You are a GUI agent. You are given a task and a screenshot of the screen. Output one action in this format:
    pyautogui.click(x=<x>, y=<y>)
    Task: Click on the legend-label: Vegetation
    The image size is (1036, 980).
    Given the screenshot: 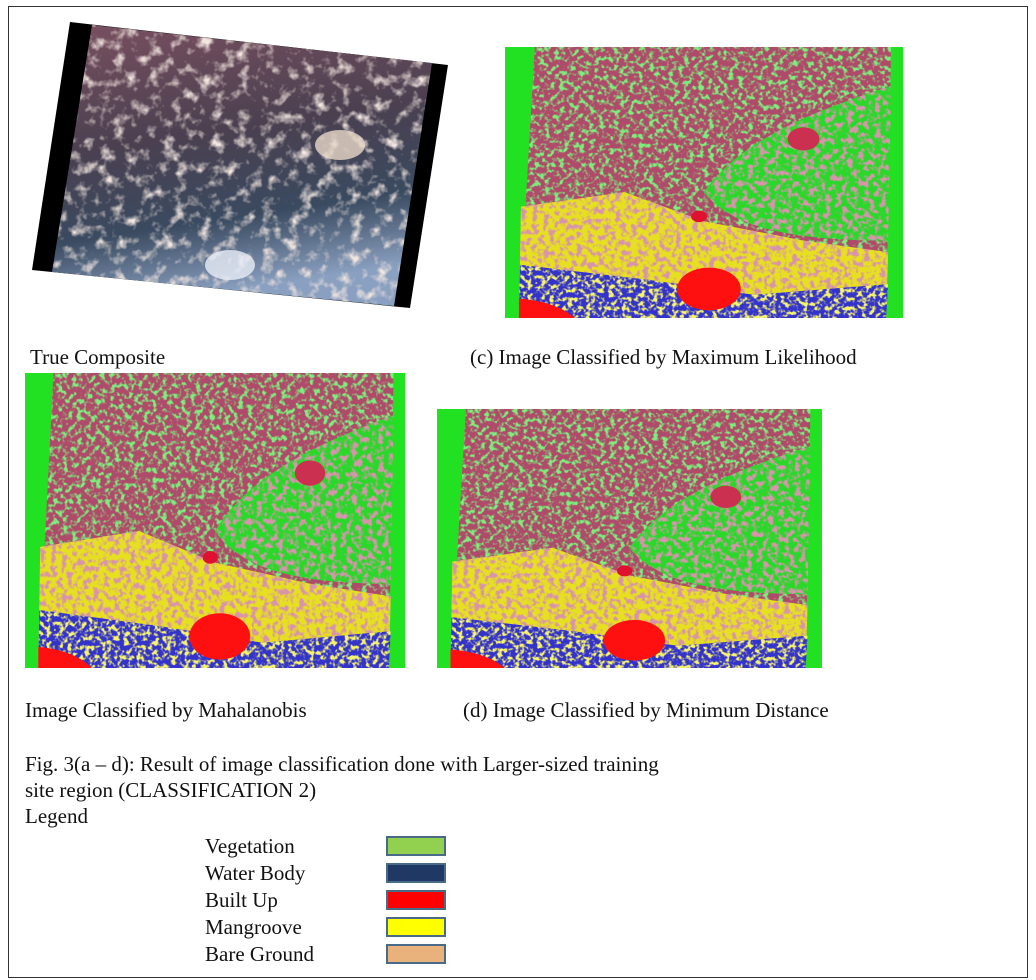 What is the action you would take?
    pyautogui.click(x=250, y=846)
    